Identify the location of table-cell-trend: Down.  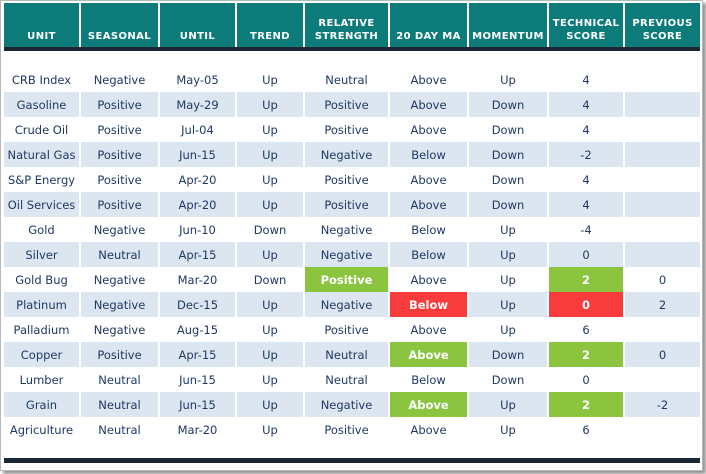
(270, 229).